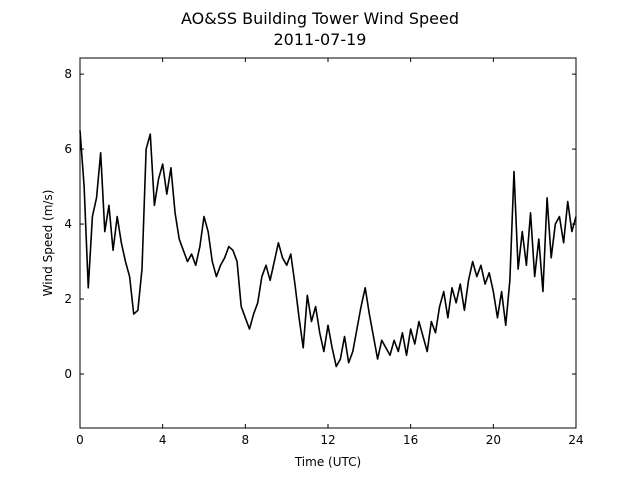 The height and width of the screenshot is (480, 640). I want to click on x-tick-label: 20, so click(493, 440).